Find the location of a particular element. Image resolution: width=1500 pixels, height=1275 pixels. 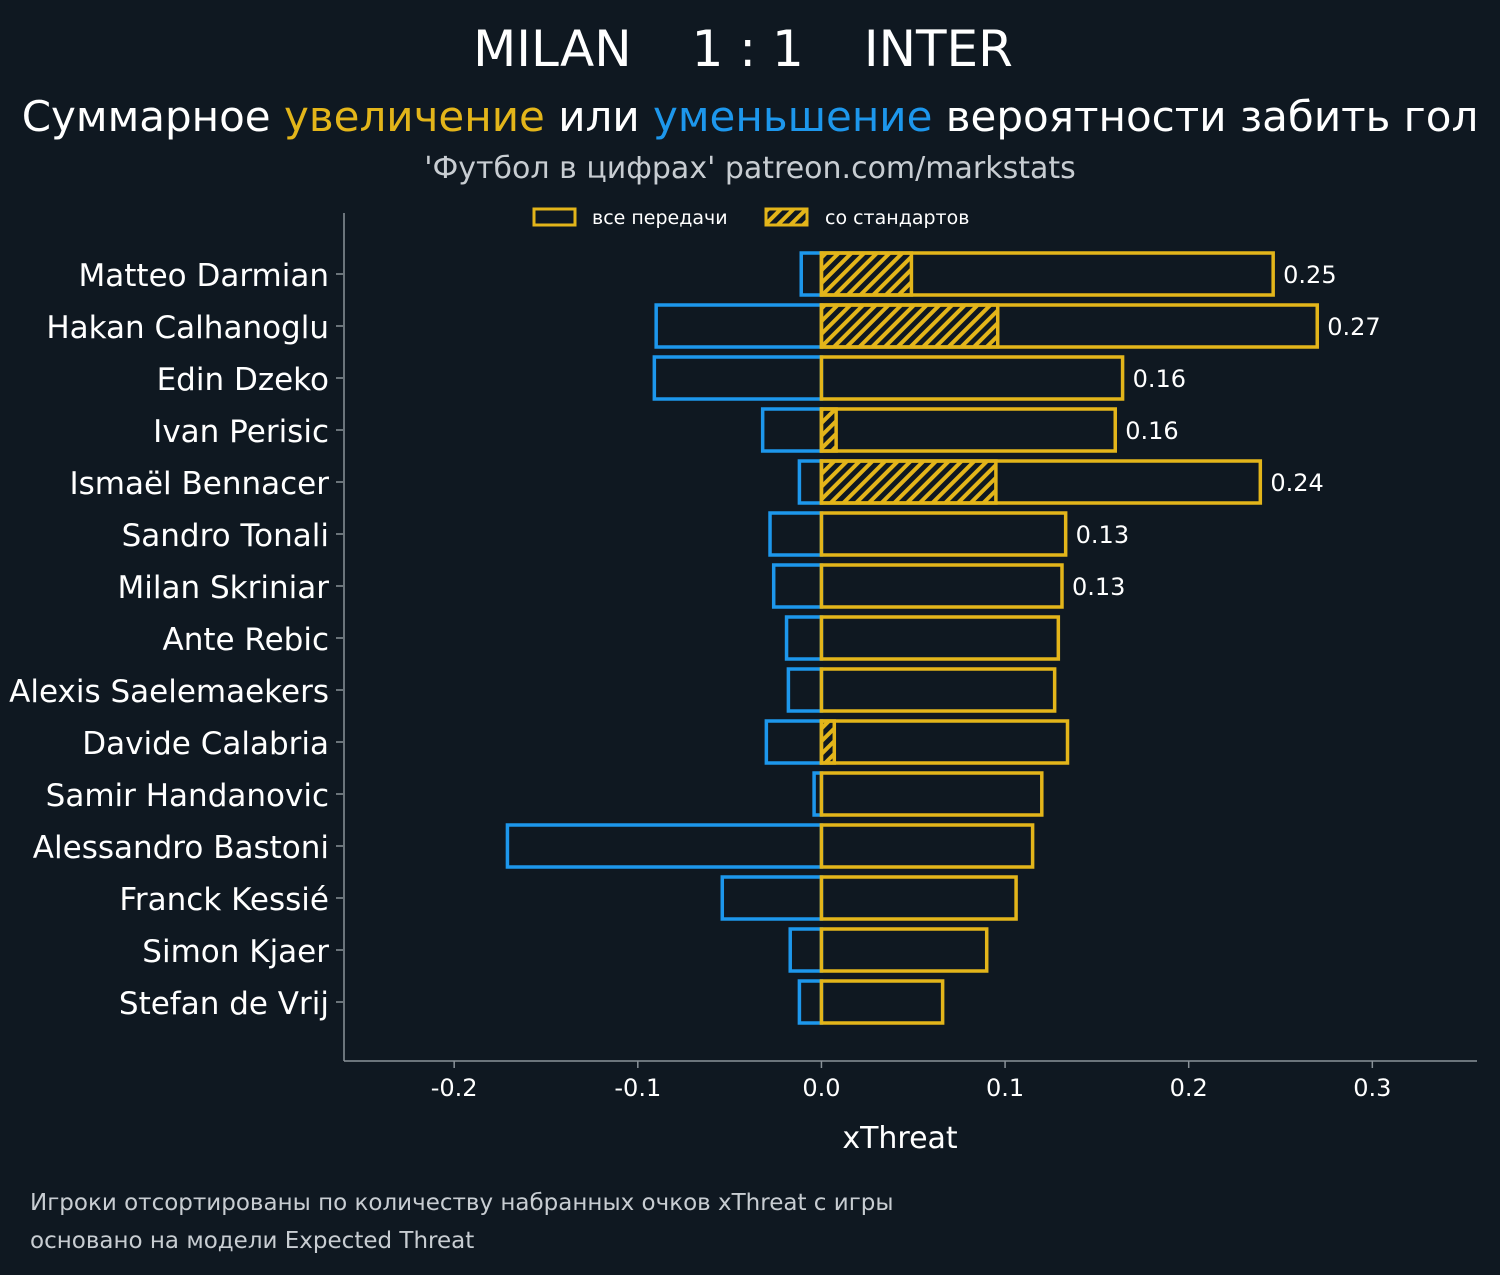

footer-note-2: основано на модели Expected Threat is located at coordinates (252, 1241).